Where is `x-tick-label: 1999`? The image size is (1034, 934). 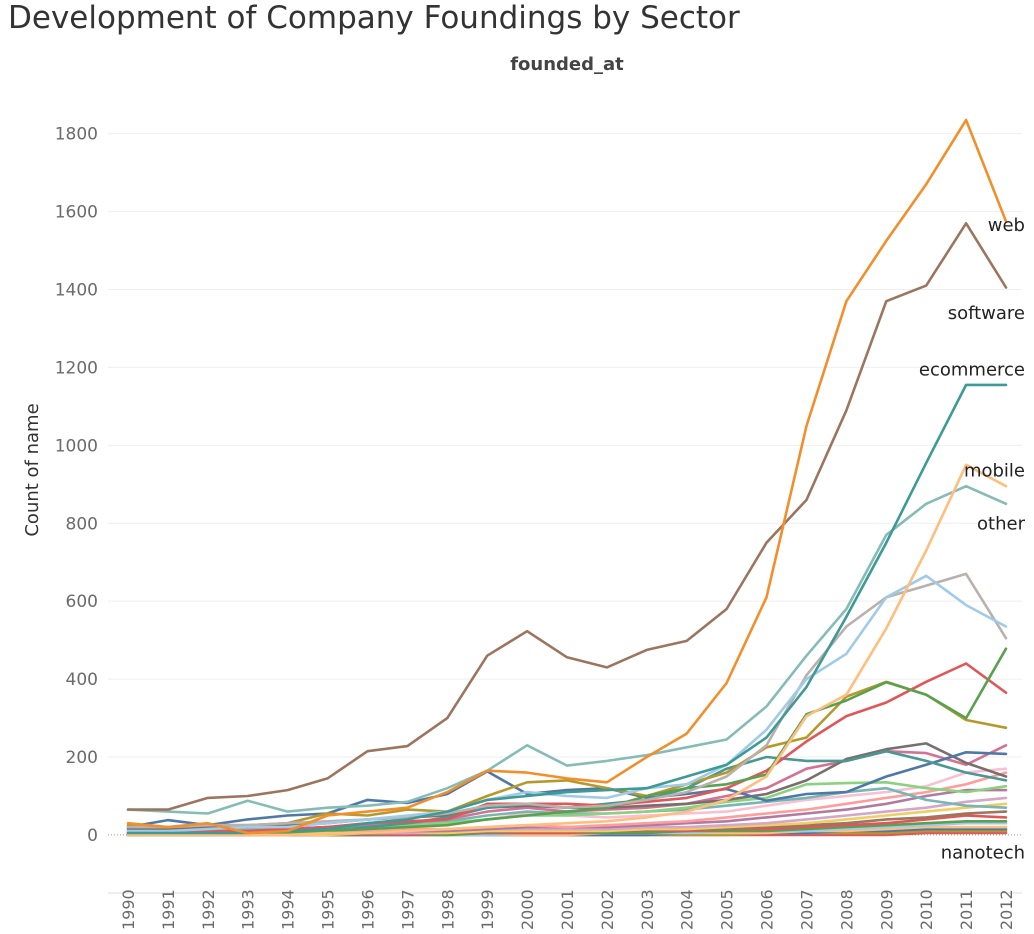 x-tick-label: 1999 is located at coordinates (487, 909).